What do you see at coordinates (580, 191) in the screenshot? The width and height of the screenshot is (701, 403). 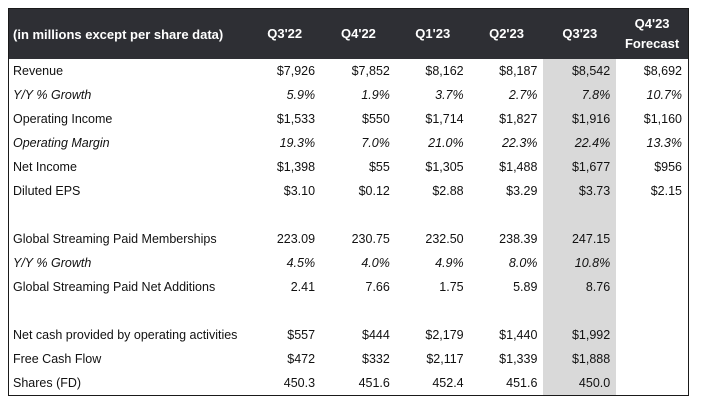 I see `table-cell: $3.73` at bounding box center [580, 191].